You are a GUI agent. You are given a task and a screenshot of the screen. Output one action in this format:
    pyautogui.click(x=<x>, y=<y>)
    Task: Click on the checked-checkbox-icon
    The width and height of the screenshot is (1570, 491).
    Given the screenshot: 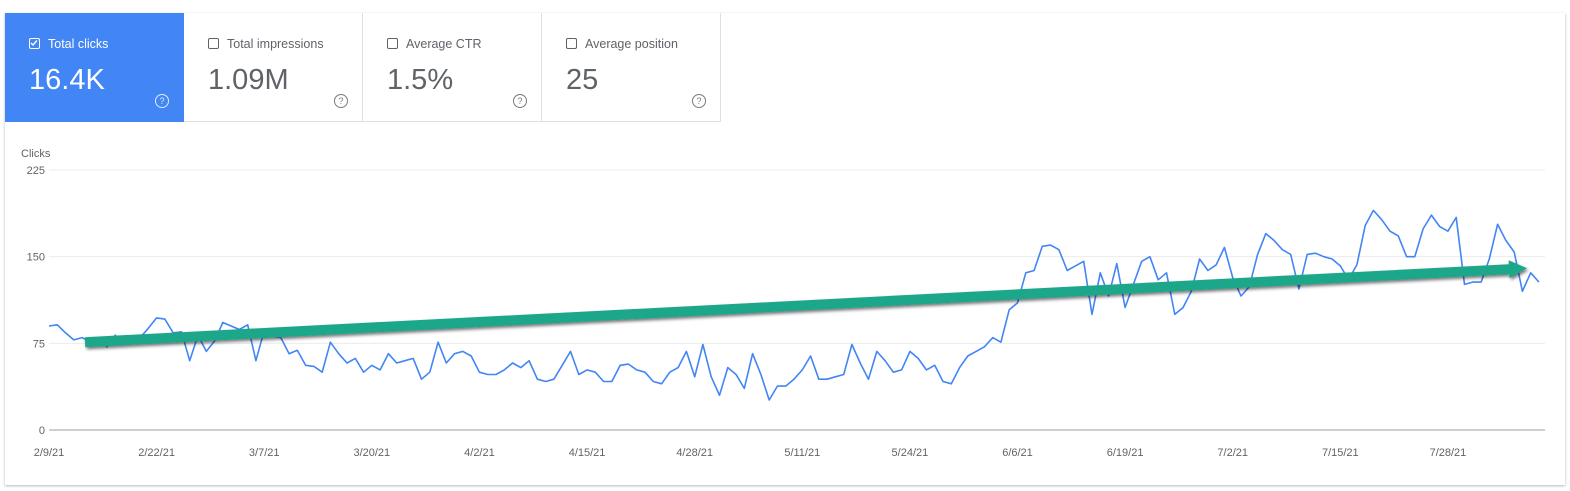 What is the action you would take?
    pyautogui.click(x=34, y=43)
    